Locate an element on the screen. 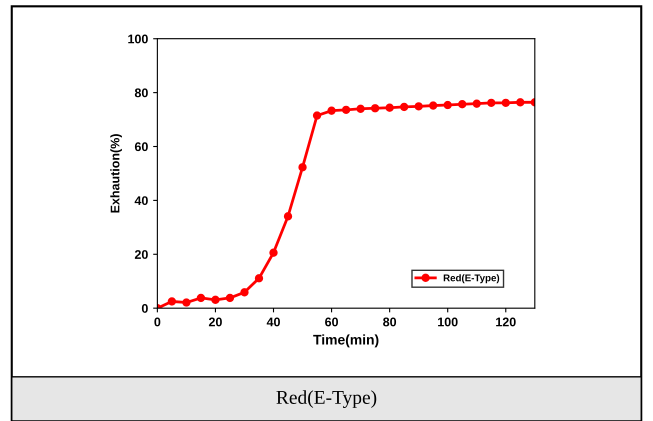 Image resolution: width=653 pixels, height=421 pixels. y-tick-label: 40 is located at coordinates (141, 201).